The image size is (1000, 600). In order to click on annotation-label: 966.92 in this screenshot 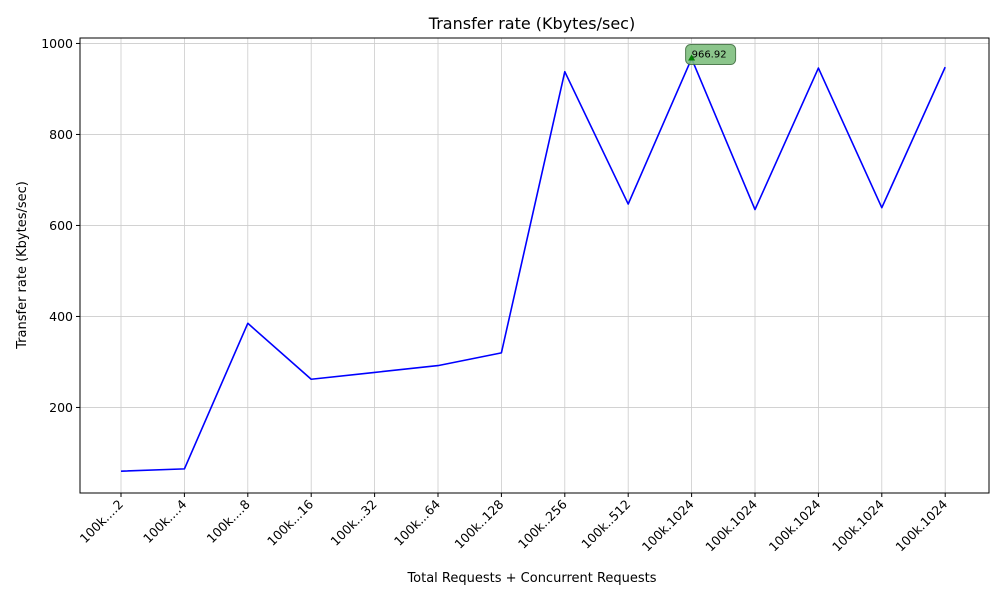, I will do `click(709, 55)`.